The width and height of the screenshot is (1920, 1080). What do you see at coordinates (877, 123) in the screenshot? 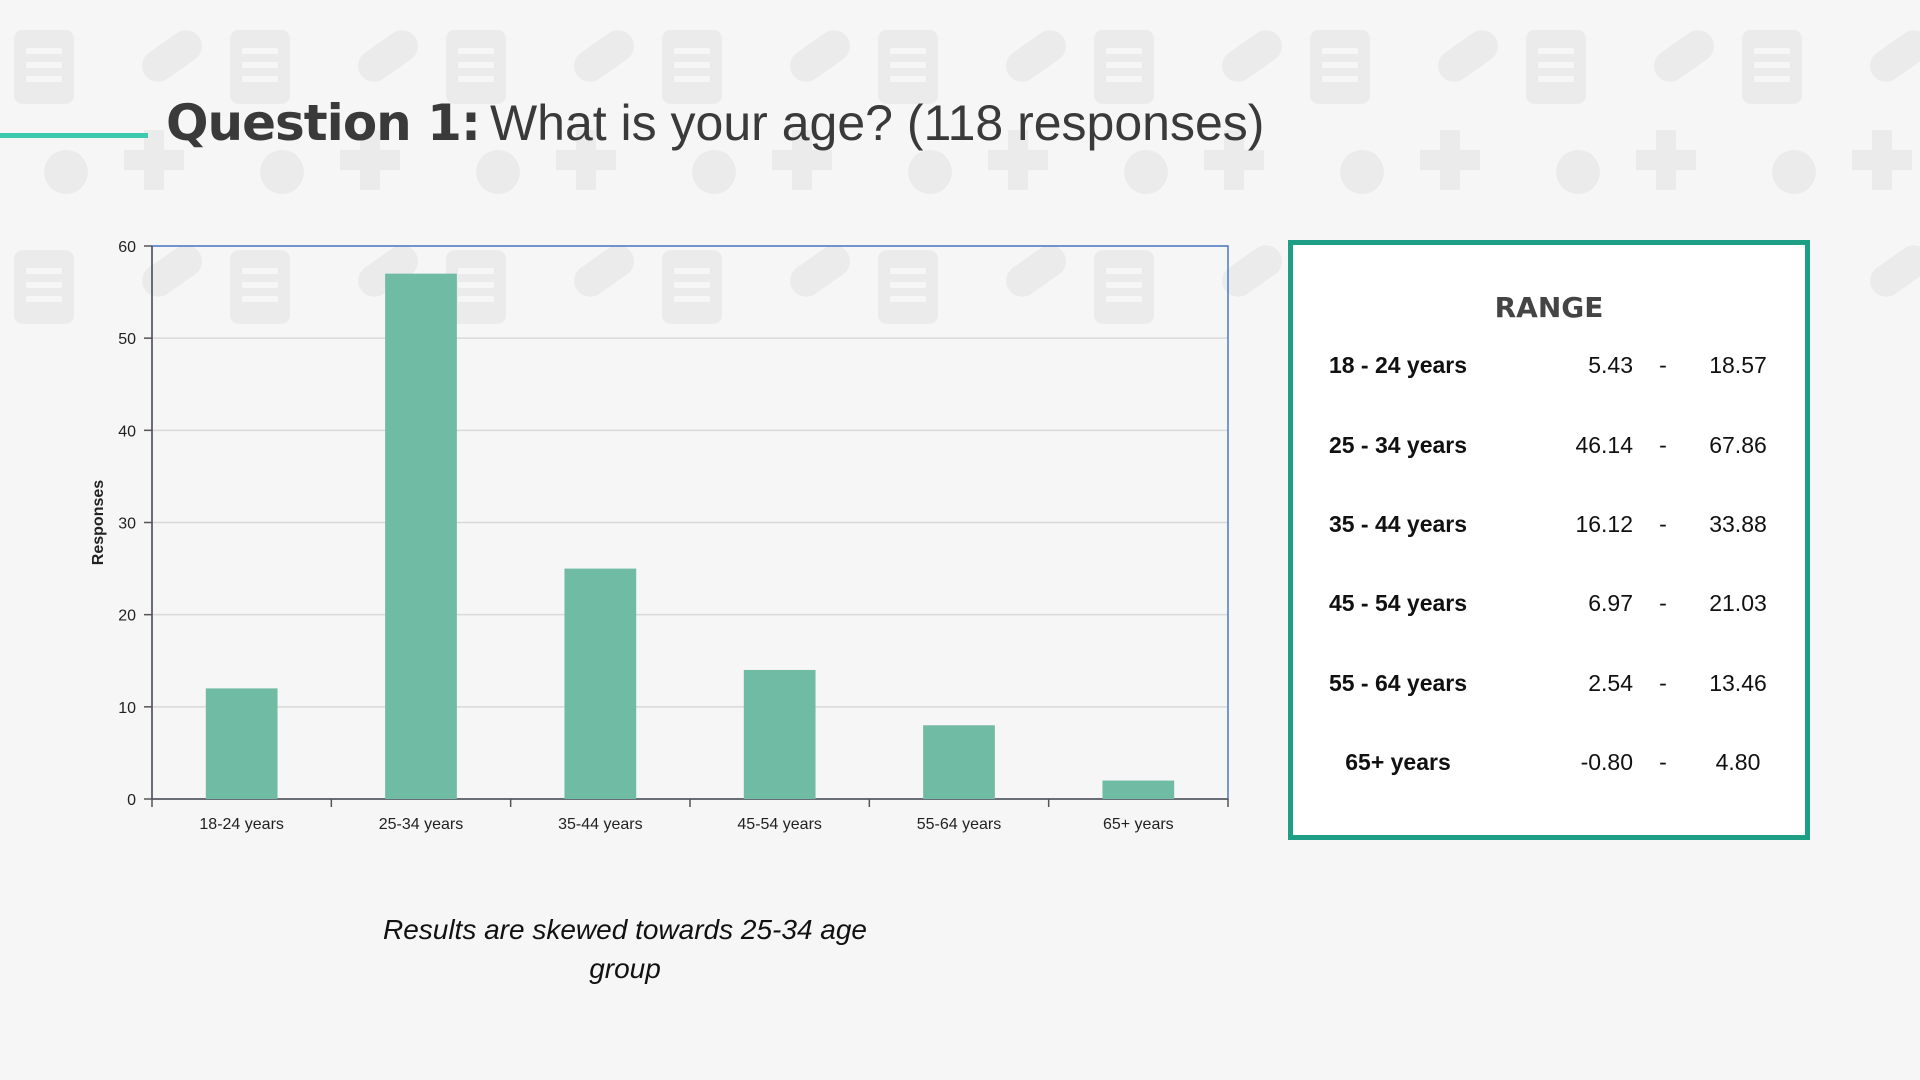
I see `title-question-text: What is your age? (118 responses)` at bounding box center [877, 123].